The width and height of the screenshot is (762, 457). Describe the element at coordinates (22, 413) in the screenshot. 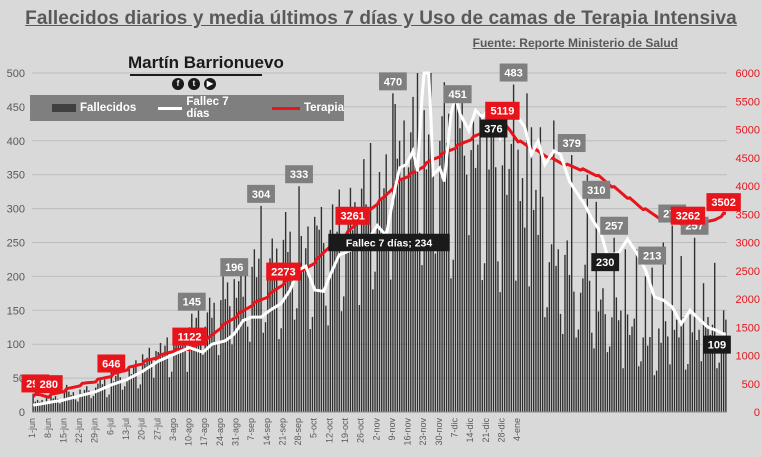

I see `y-left-tick-label: 0` at that location.